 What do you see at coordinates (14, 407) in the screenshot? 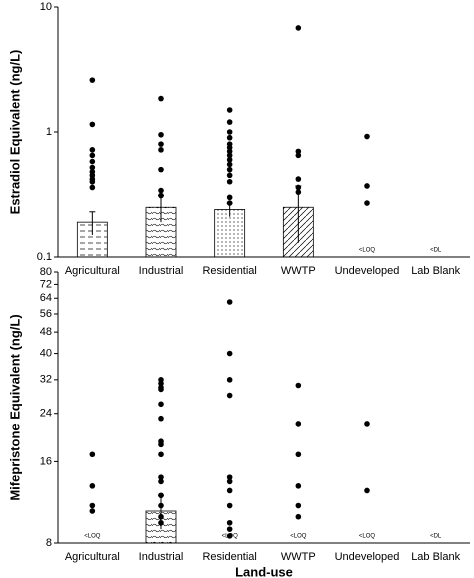
I see `y-axis-label: Mifepristone Equivalent (ng/L)` at bounding box center [14, 407].